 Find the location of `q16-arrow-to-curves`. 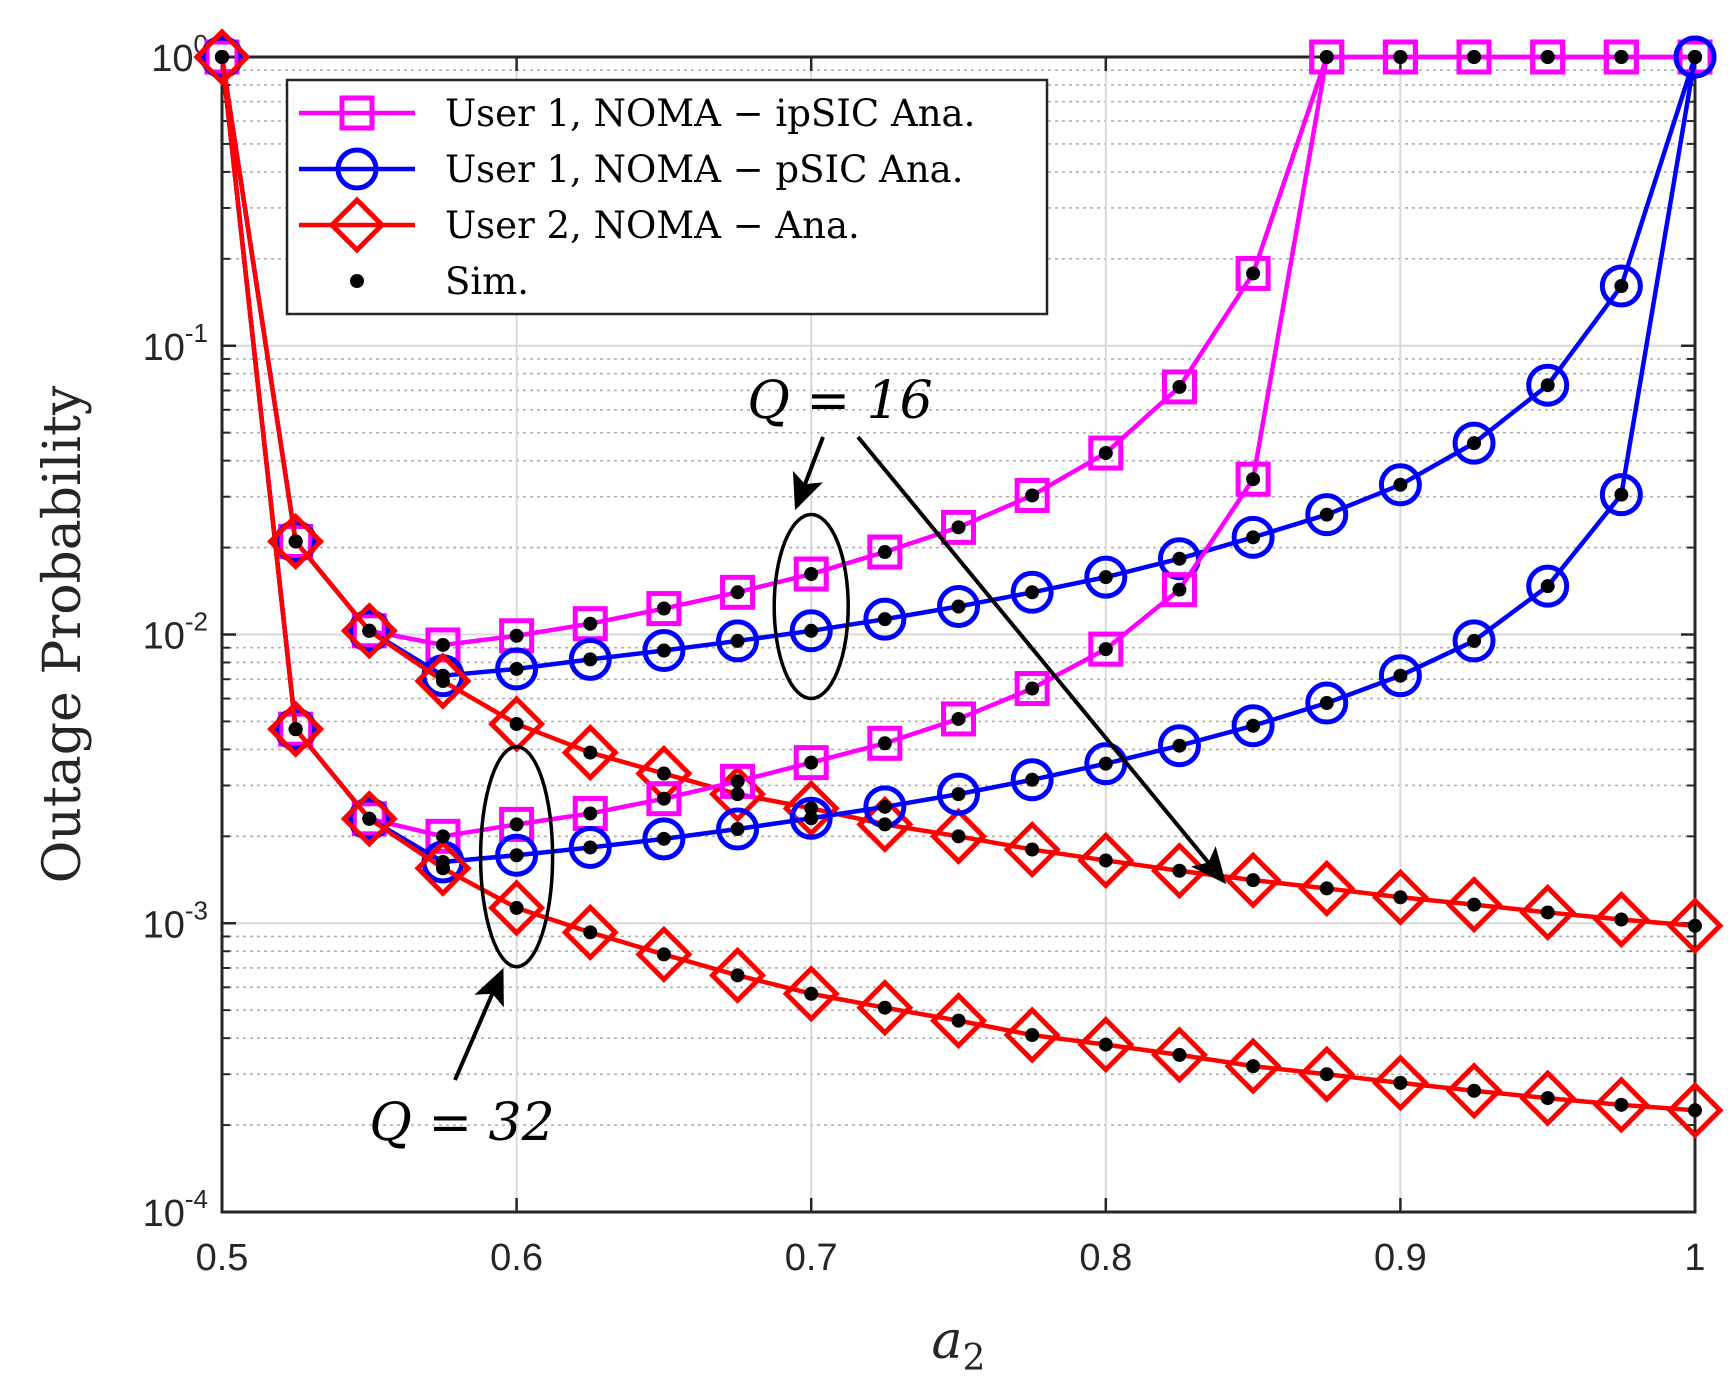

q16-arrow-to-curves is located at coordinates (1041, 660).